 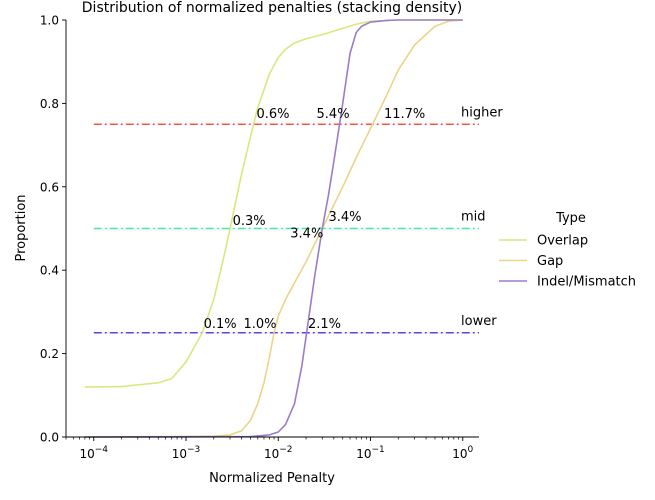 What do you see at coordinates (49, 187) in the screenshot?
I see `y-tick-label: 0.6` at bounding box center [49, 187].